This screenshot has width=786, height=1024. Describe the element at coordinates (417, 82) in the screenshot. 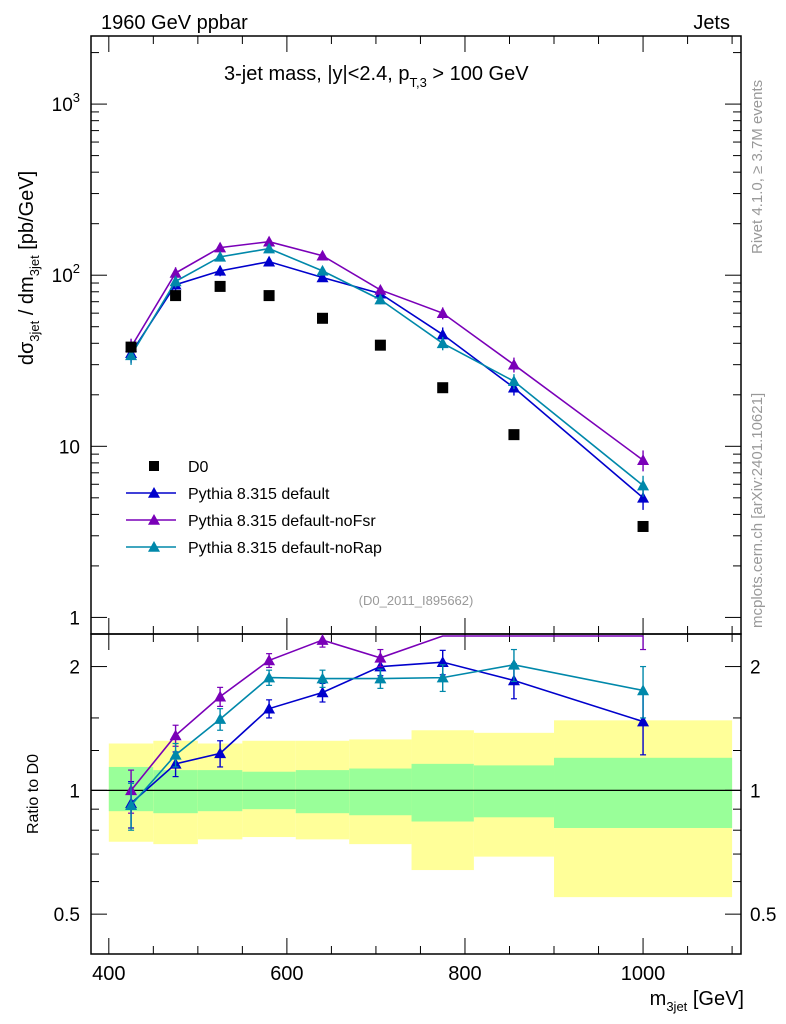

I see `chart-title-sub: T,3` at that location.